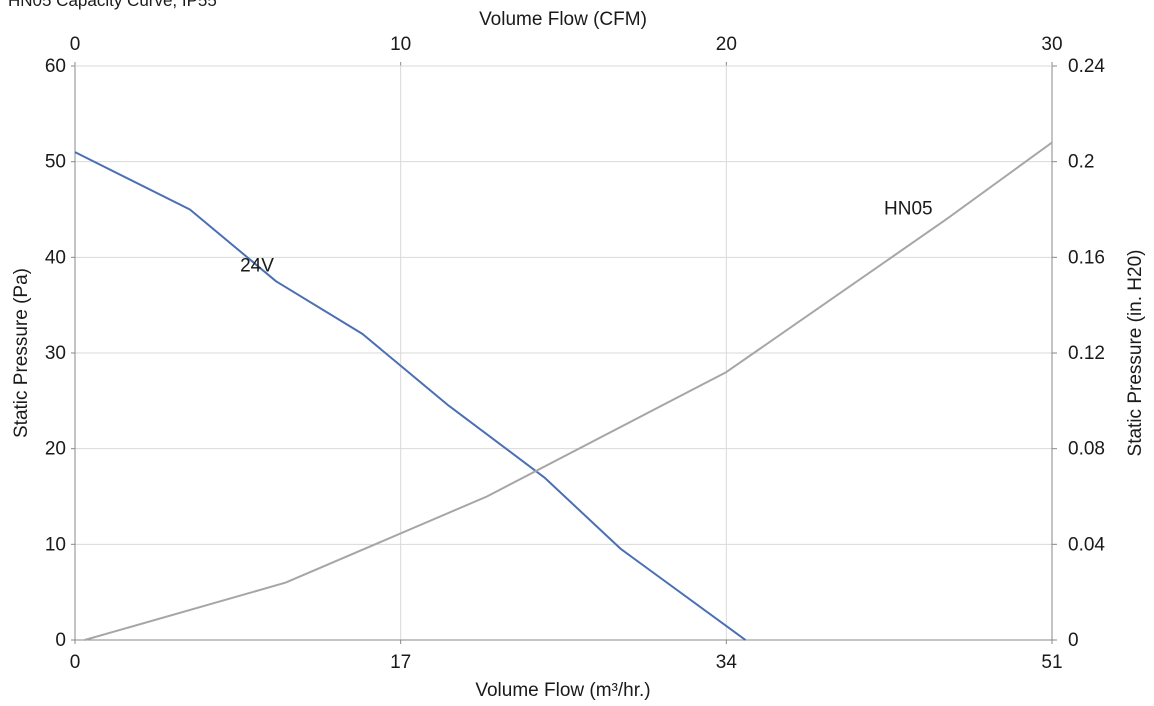 The height and width of the screenshot is (706, 1154). I want to click on y2-tick-label: 0.08, so click(1086, 449).